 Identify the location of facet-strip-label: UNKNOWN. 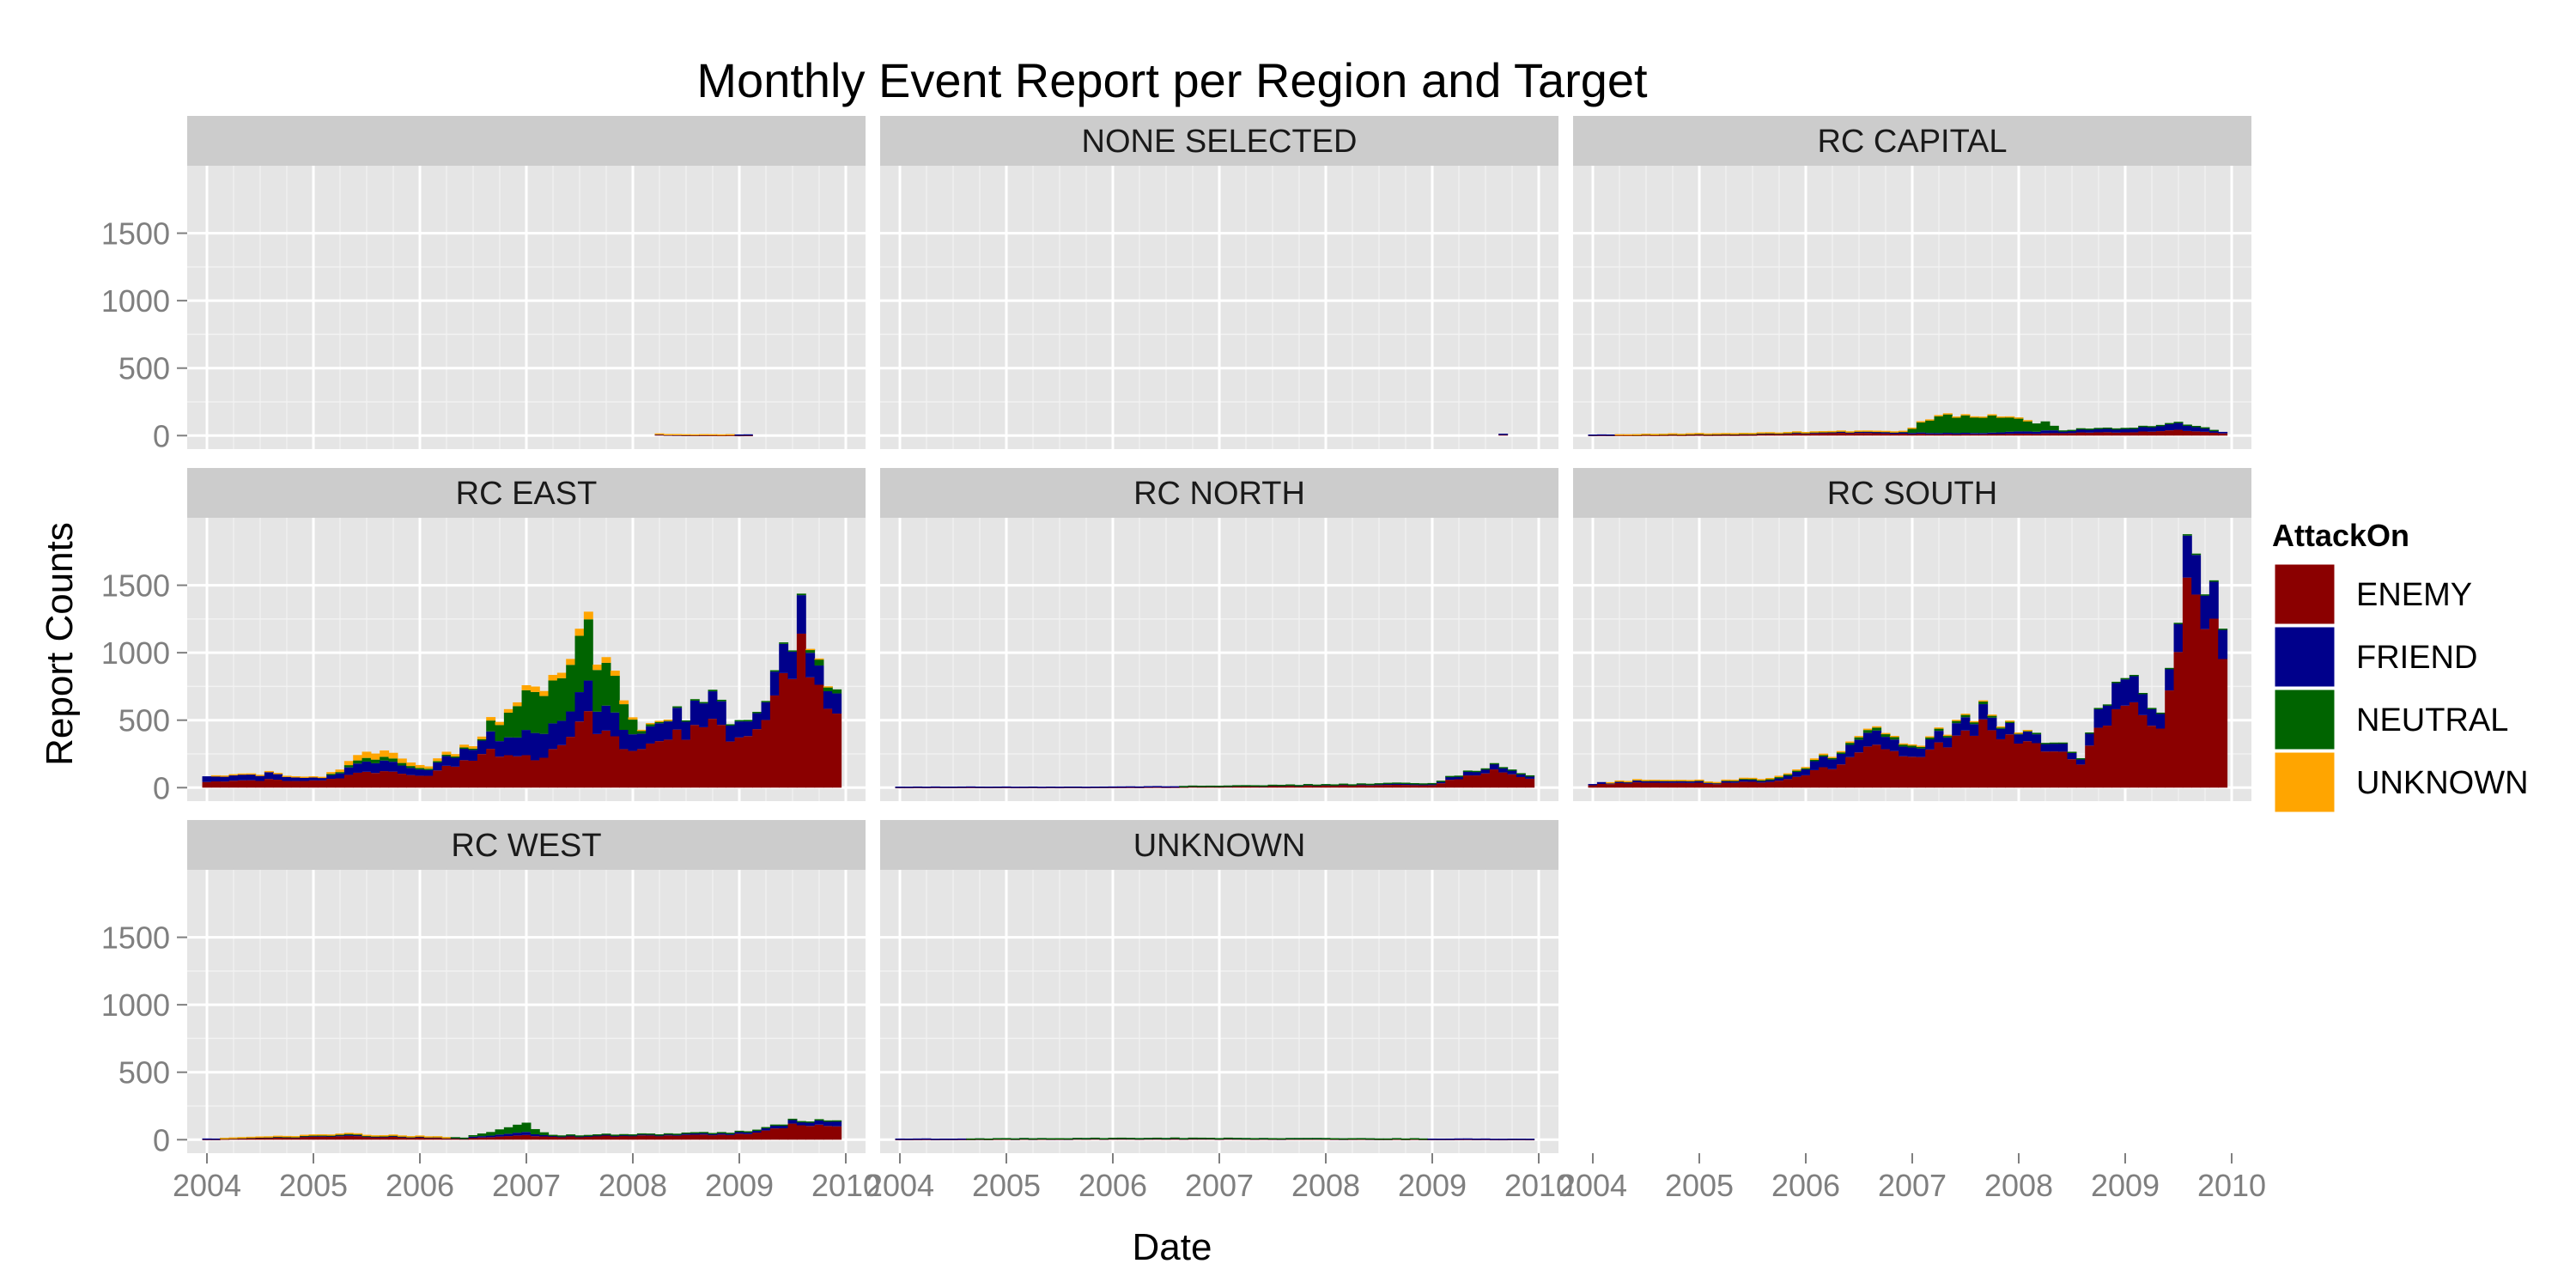
(1219, 846).